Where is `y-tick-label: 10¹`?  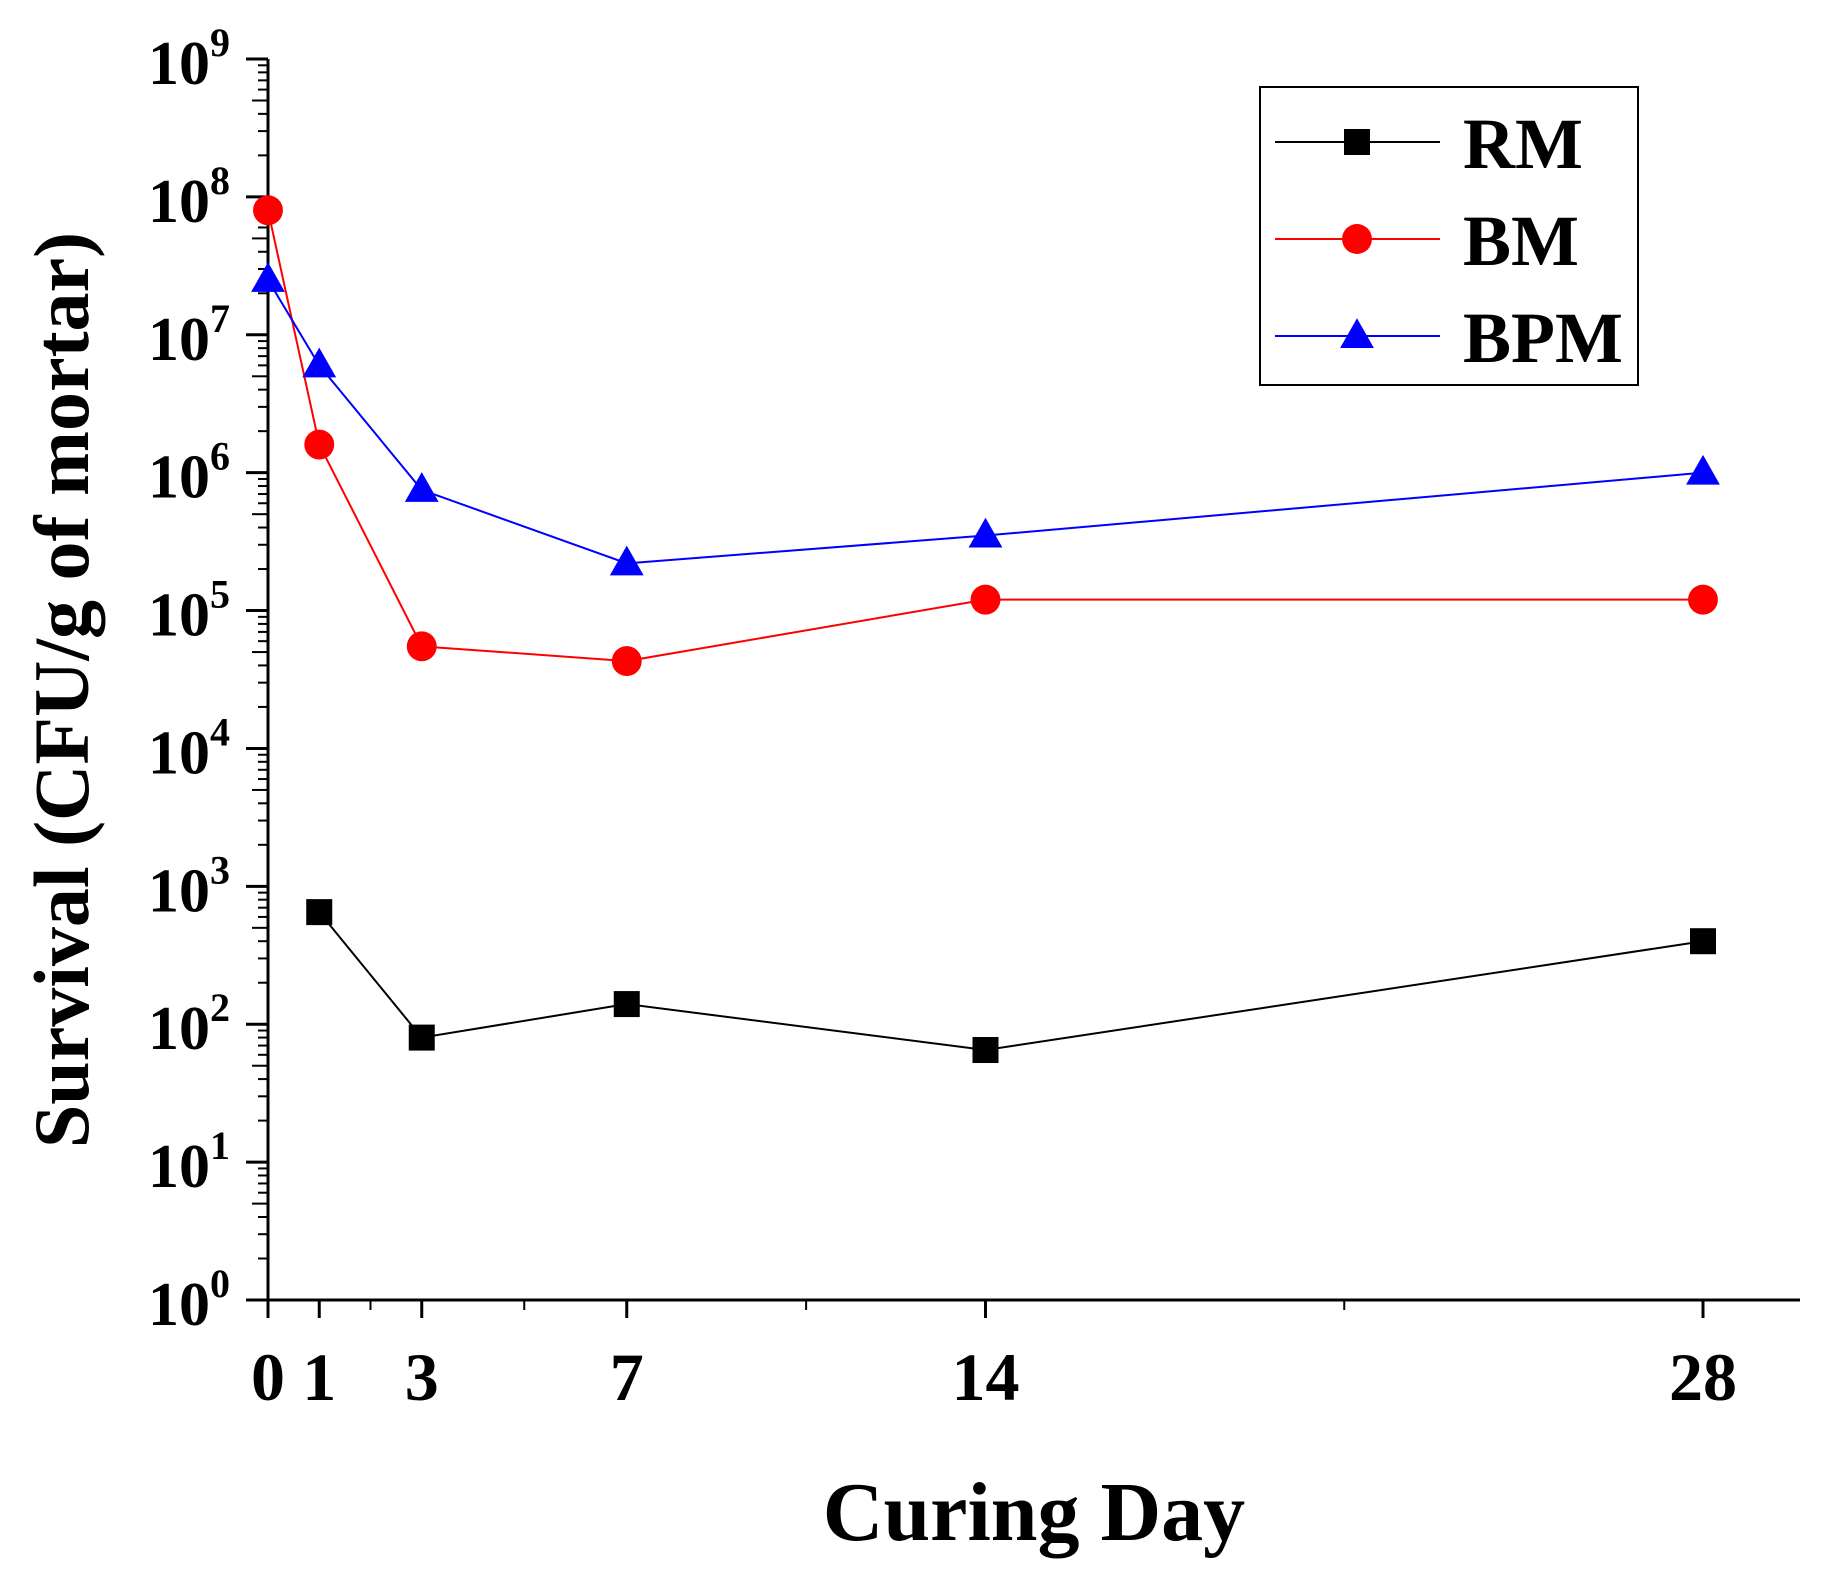
y-tick-label: 10¹ is located at coordinates (189, 1162).